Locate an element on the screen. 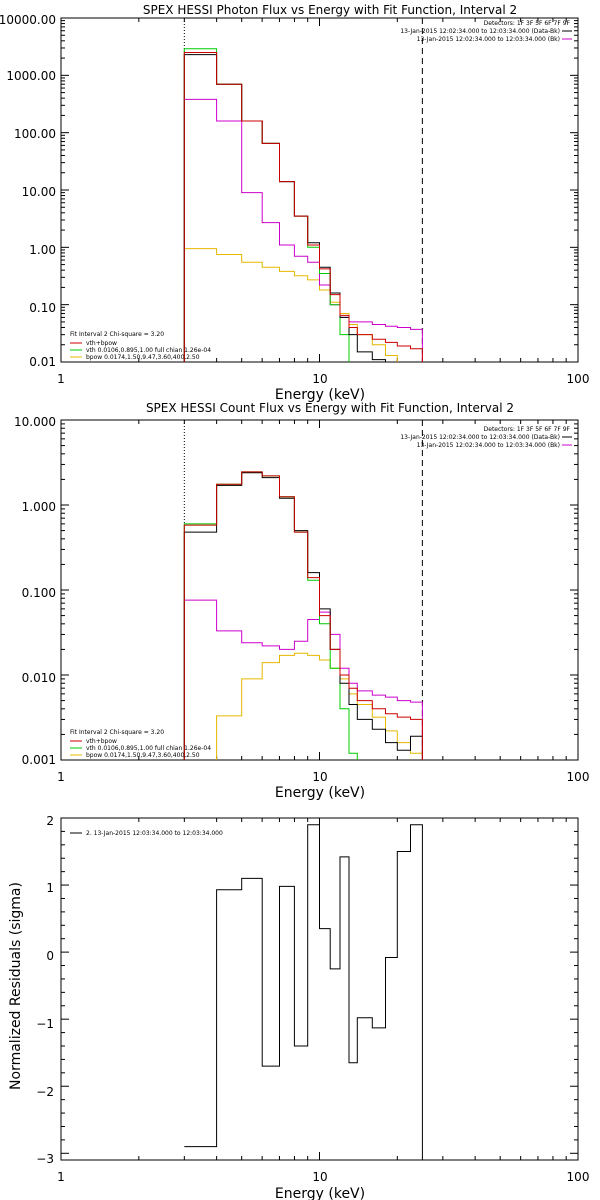 The width and height of the screenshot is (600, 1200). ytick-label: 1.00 is located at coordinates (42, 250).